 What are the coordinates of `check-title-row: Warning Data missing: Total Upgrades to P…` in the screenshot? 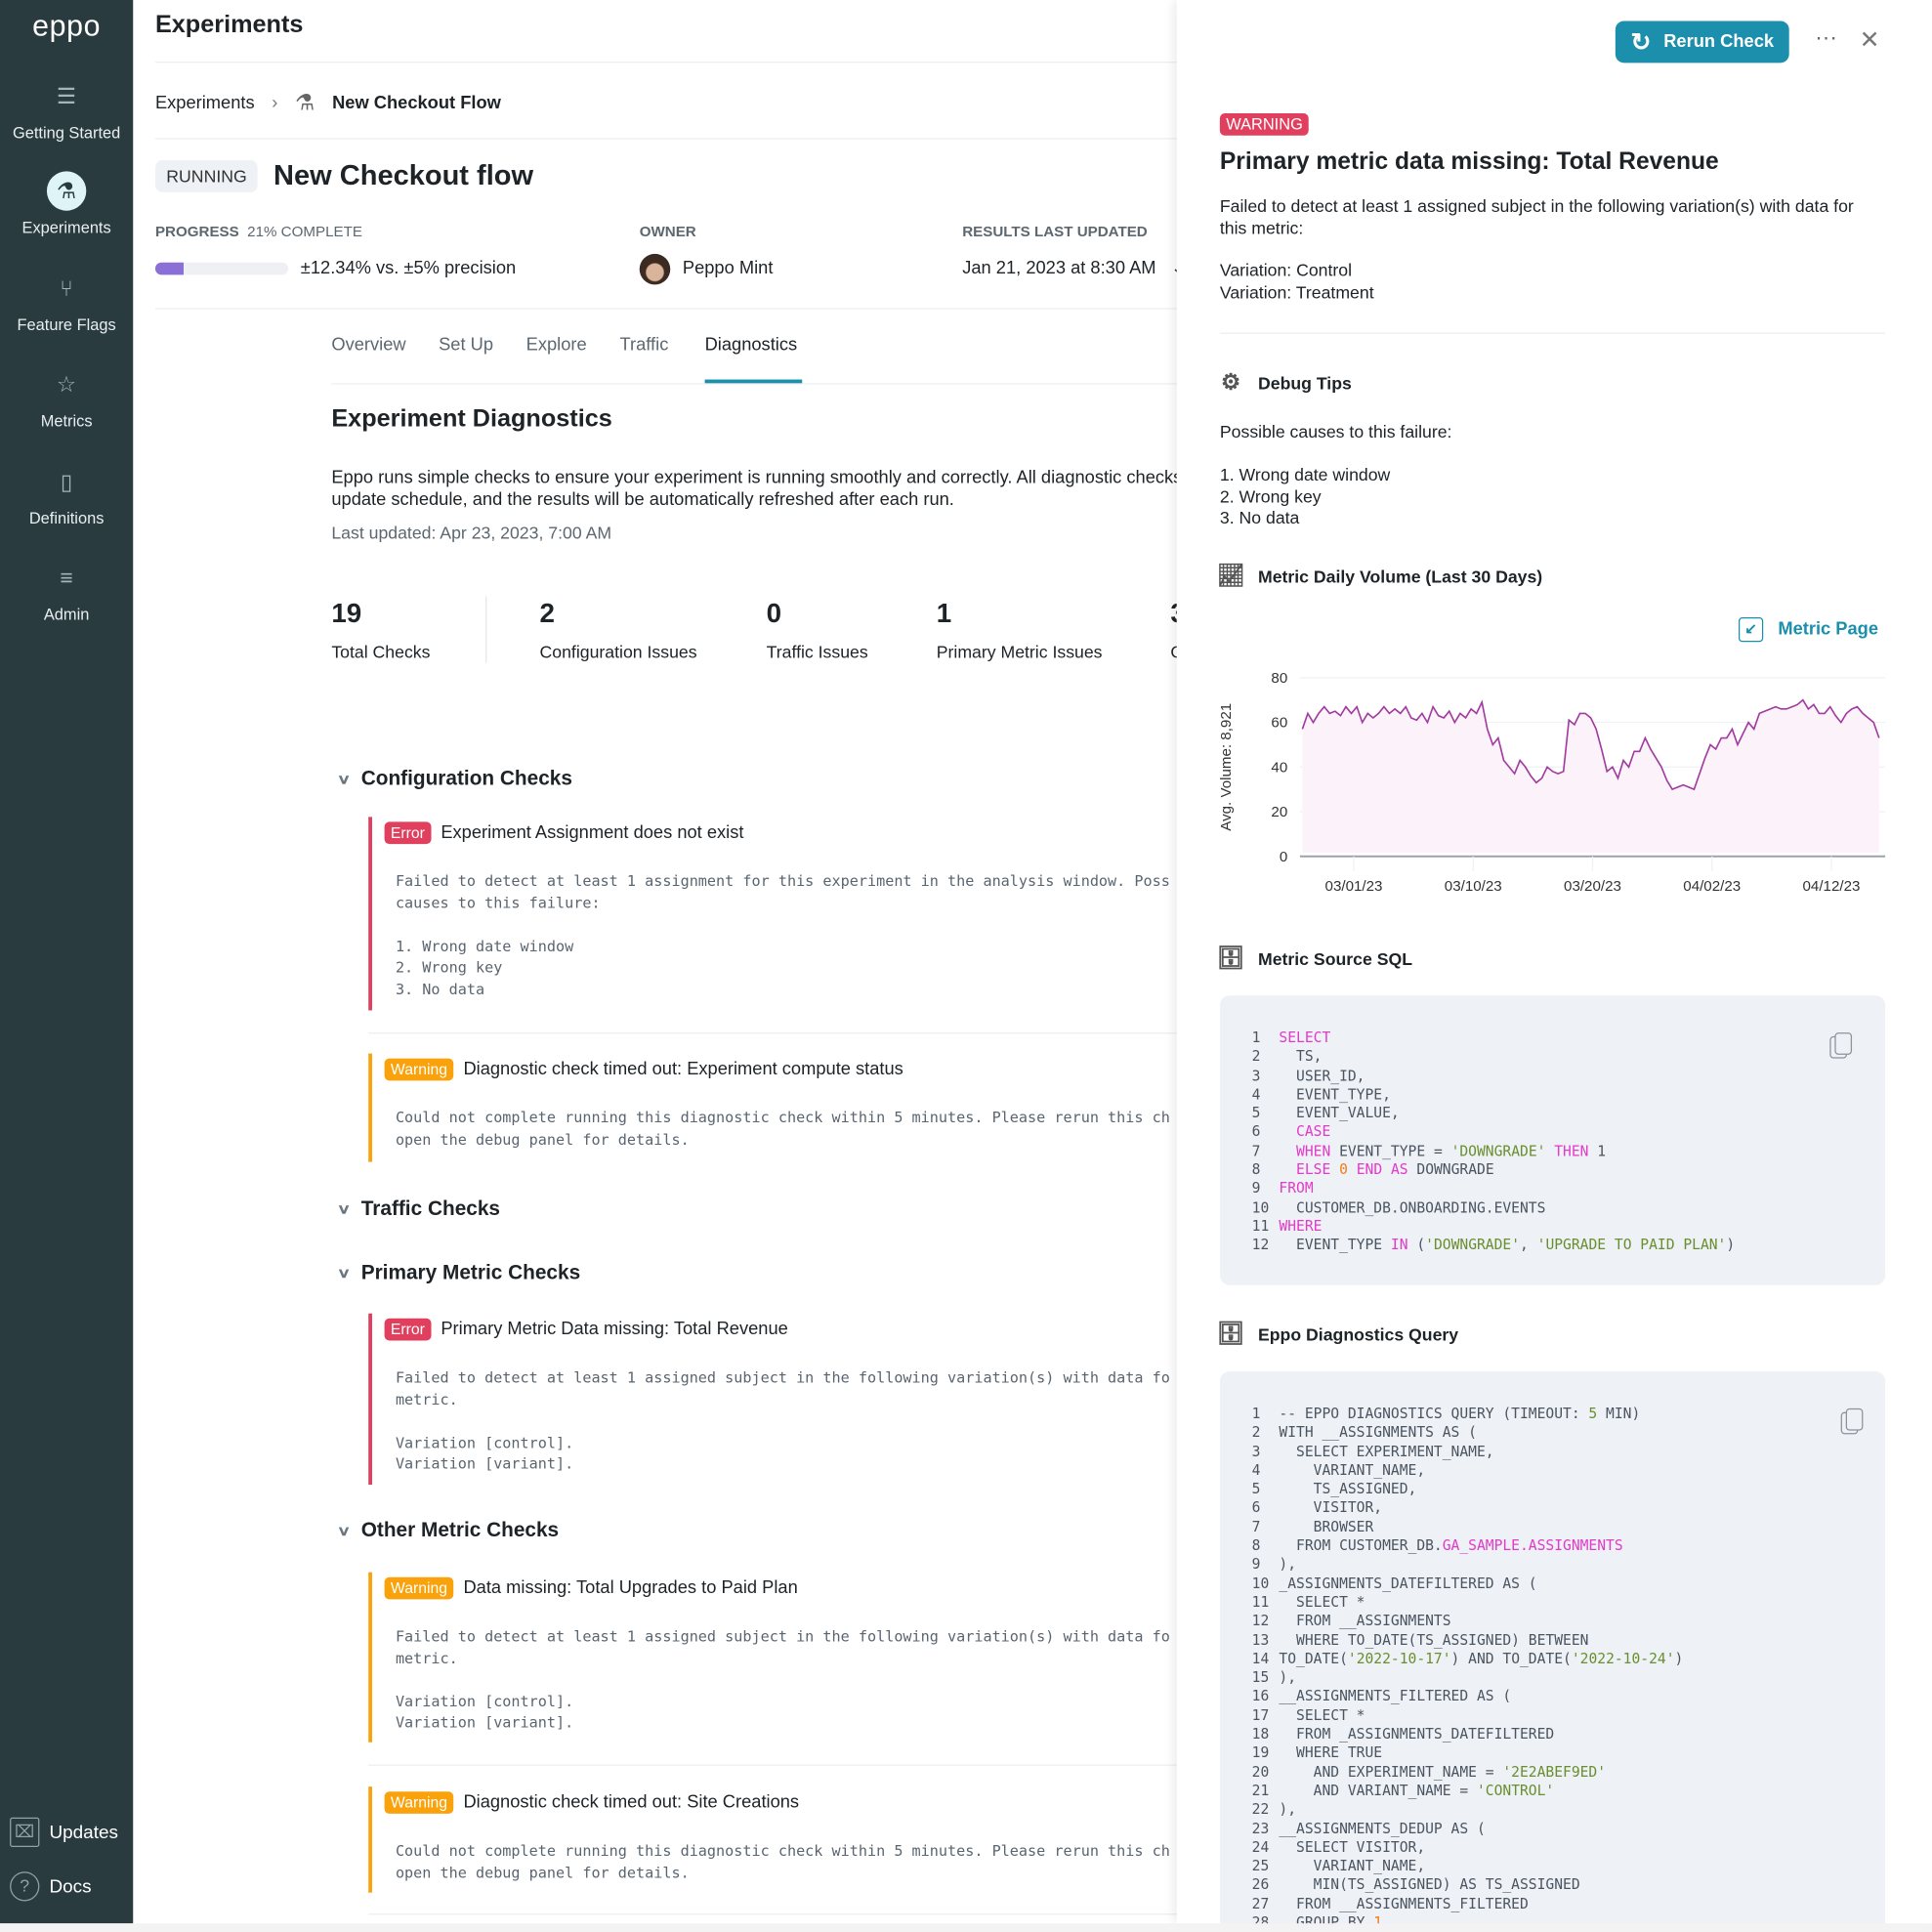 It's located at (591, 1588).